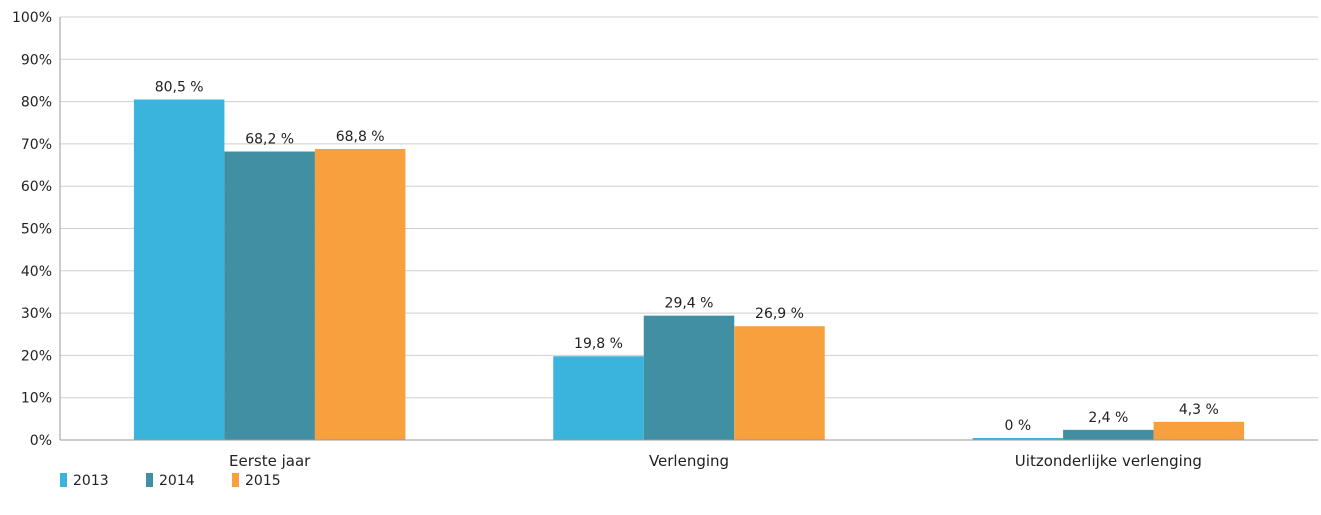 Image resolution: width=1321 pixels, height=515 pixels. I want to click on legend: 2013 2014 2015, so click(170, 481).